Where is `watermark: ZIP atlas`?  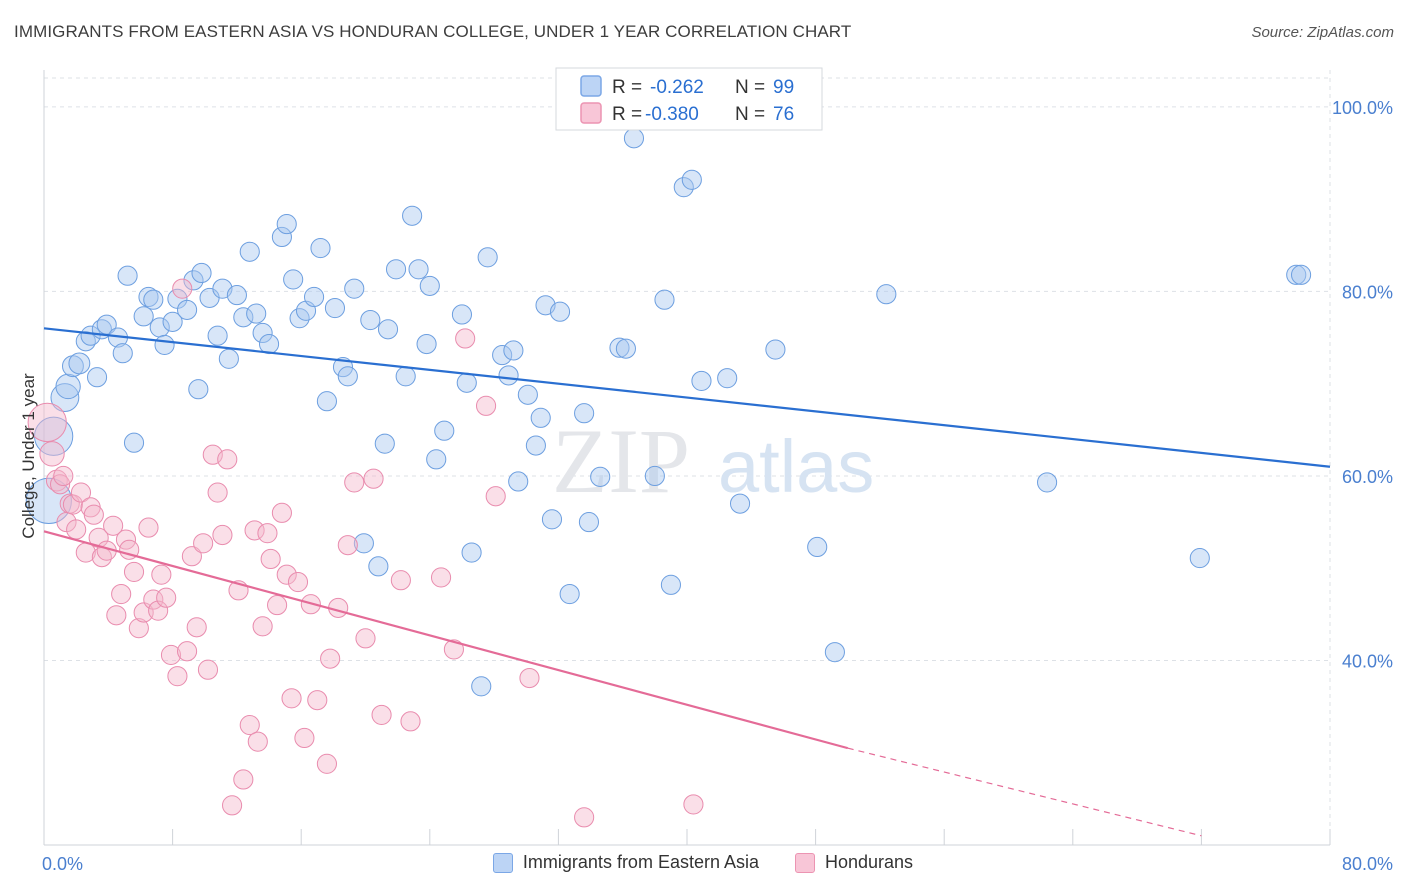
watermark: ZIP atlas is located at coordinates (713, 461).